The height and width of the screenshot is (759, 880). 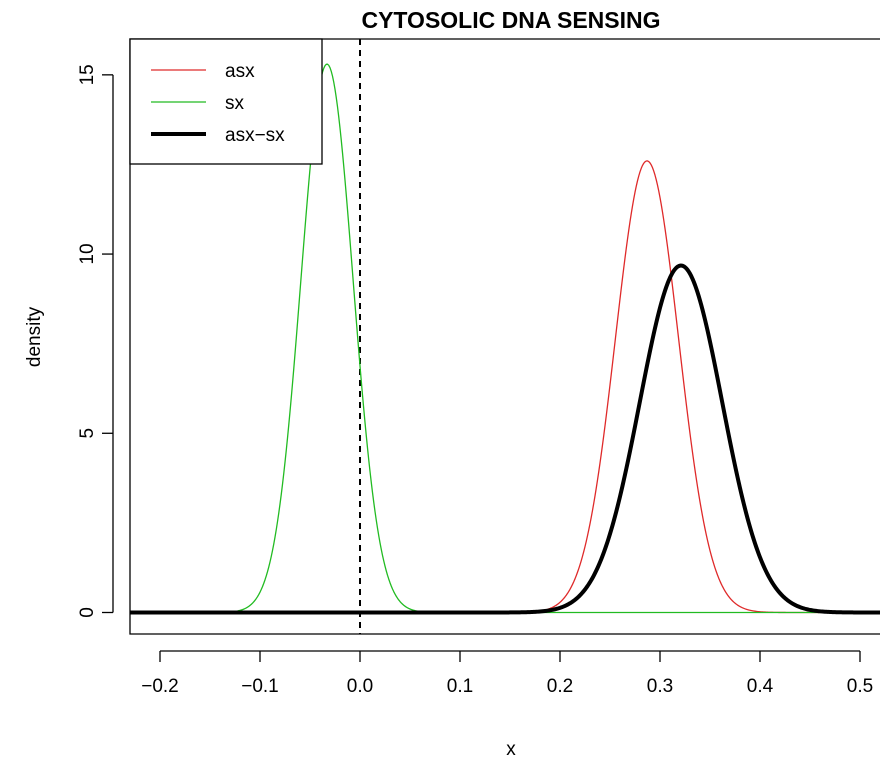 I want to click on x-tick-label: 0.5, so click(x=860, y=686).